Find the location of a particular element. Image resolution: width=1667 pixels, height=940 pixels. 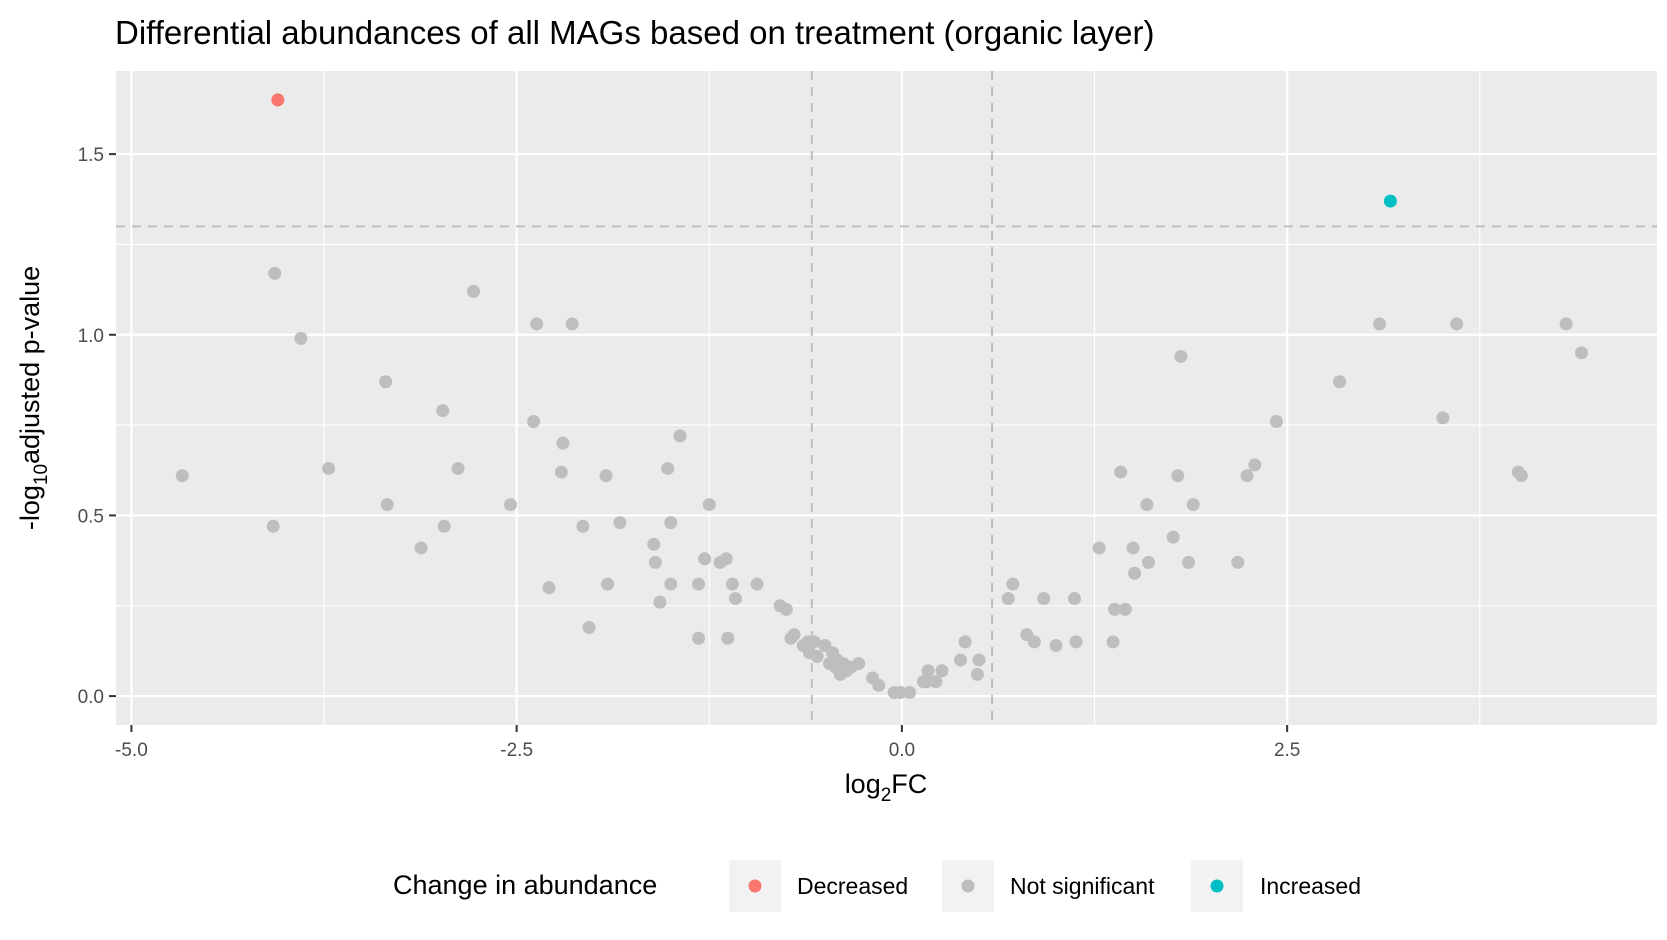

legend-marker-increased is located at coordinates (1217, 886).